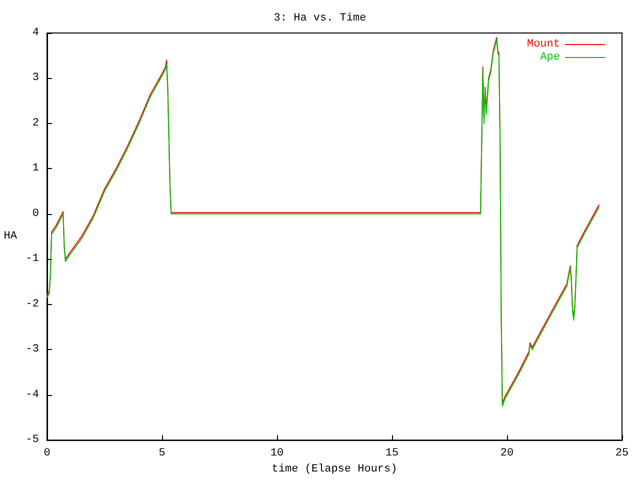  Describe the element at coordinates (507, 454) in the screenshot. I see `x-tick-label: 20` at that location.